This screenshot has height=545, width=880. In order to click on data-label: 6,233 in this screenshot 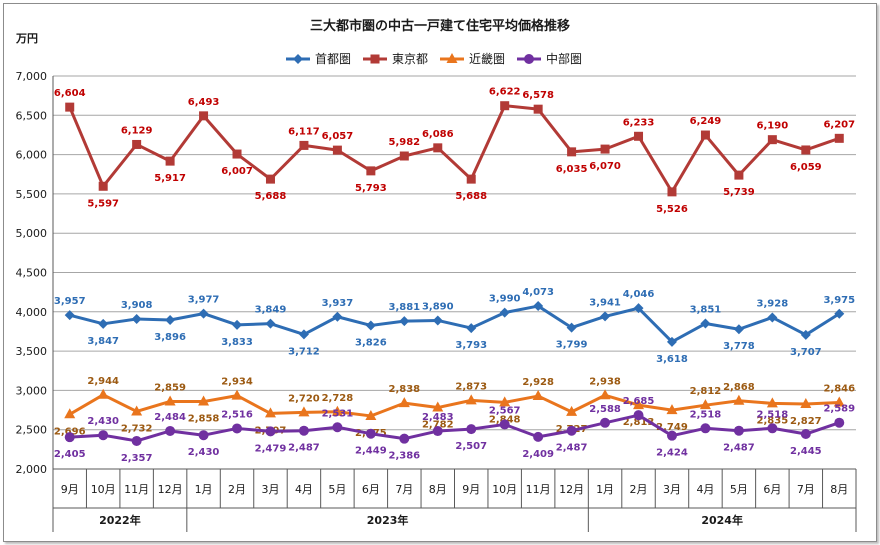, I will do `click(639, 122)`.